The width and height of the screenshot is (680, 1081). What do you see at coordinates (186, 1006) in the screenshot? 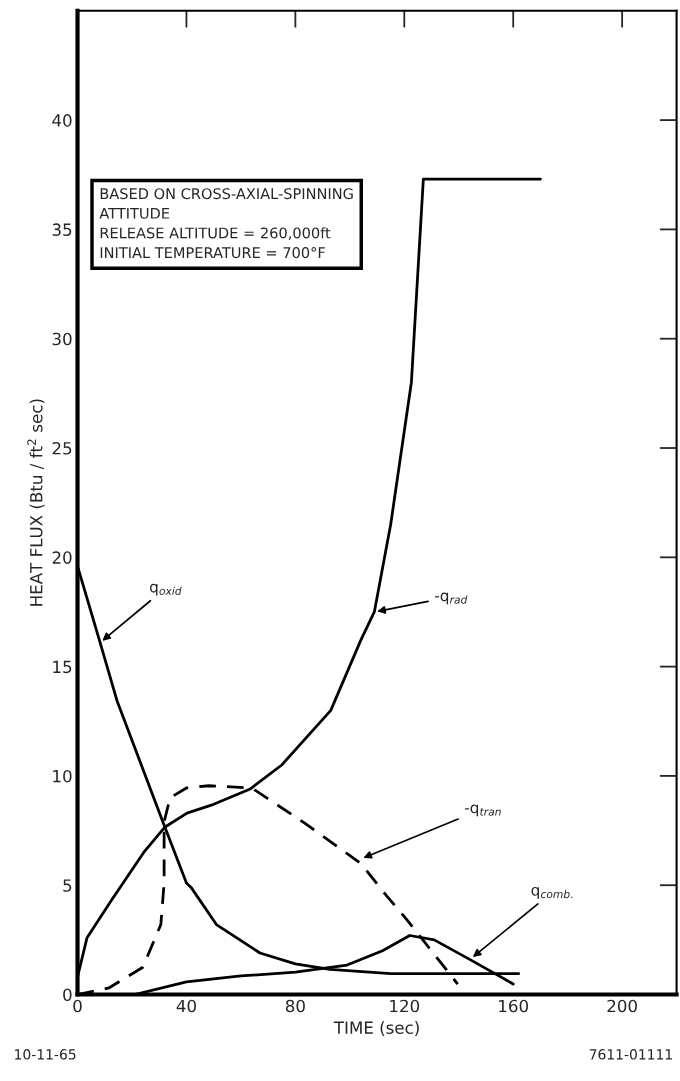
I see `x-tick-label: 40` at bounding box center [186, 1006].